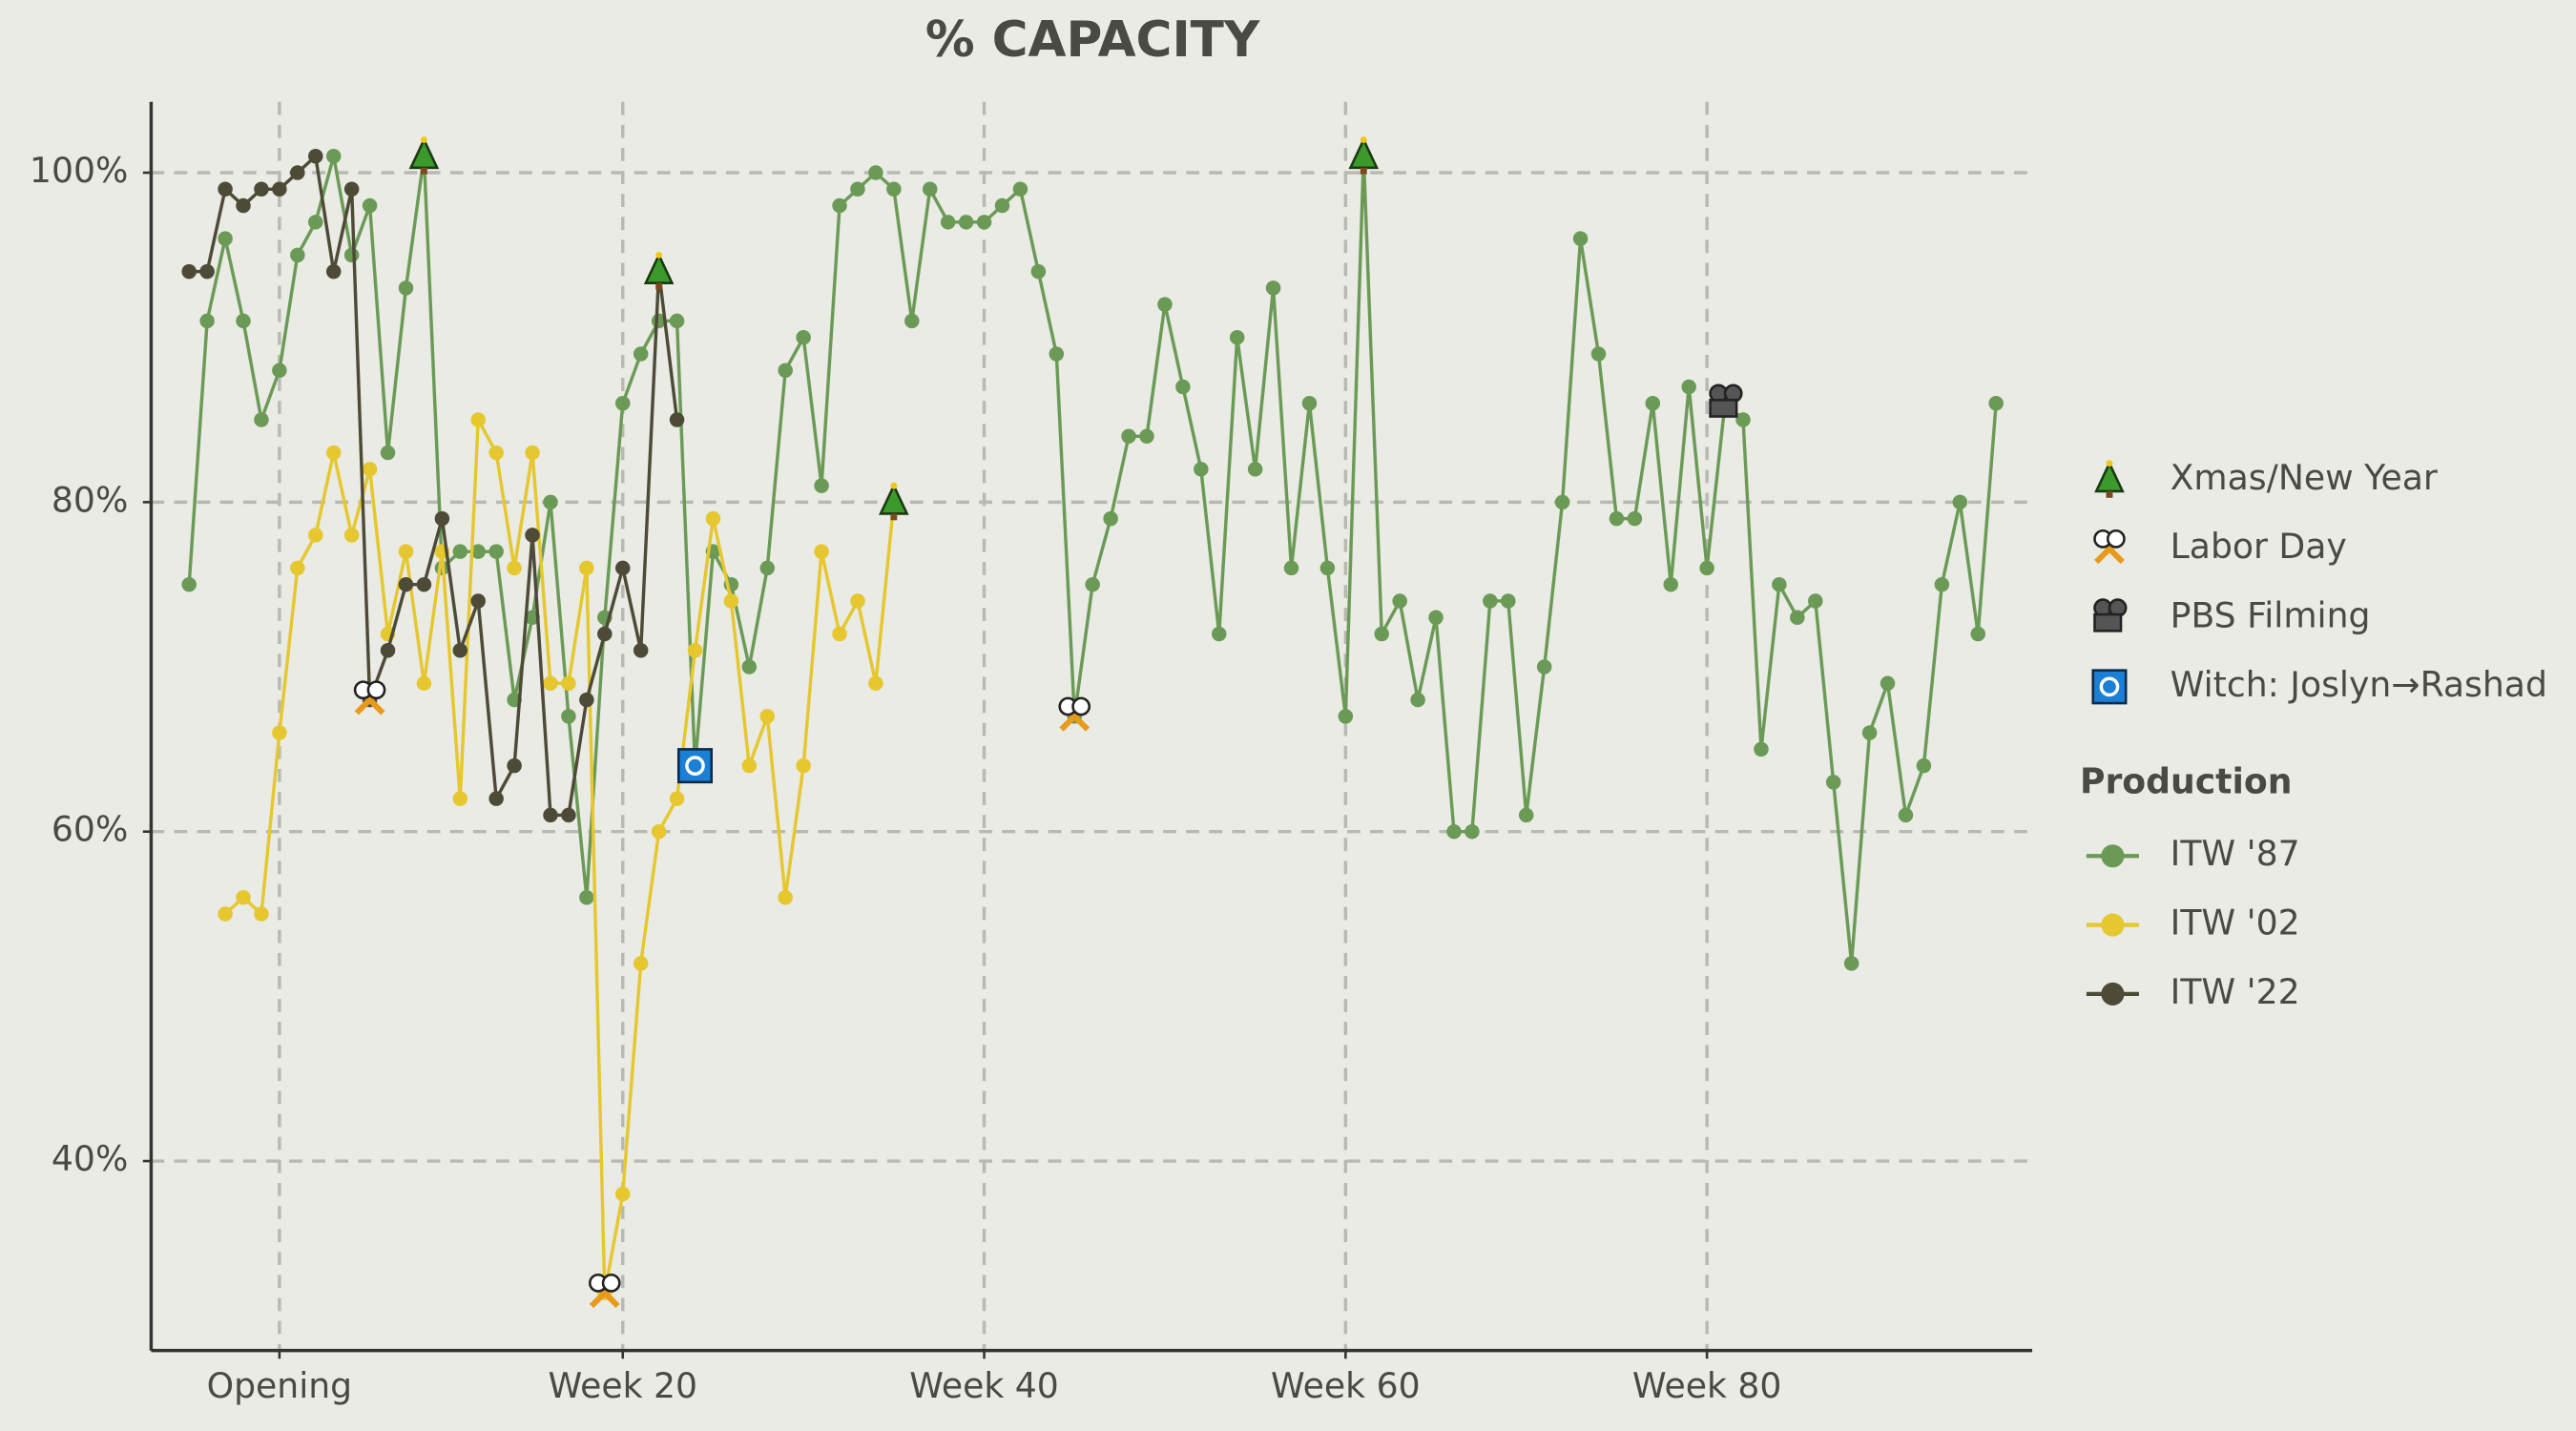 This screenshot has width=2576, height=1431. I want to click on legend-label: Witch: Joslyn→Rashad, so click(2359, 684).